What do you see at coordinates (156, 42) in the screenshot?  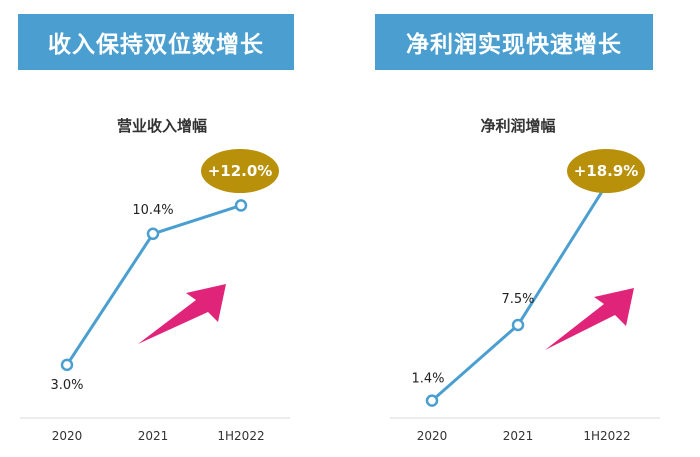 I see `left-panel-banner: 收入保持双位数增长` at bounding box center [156, 42].